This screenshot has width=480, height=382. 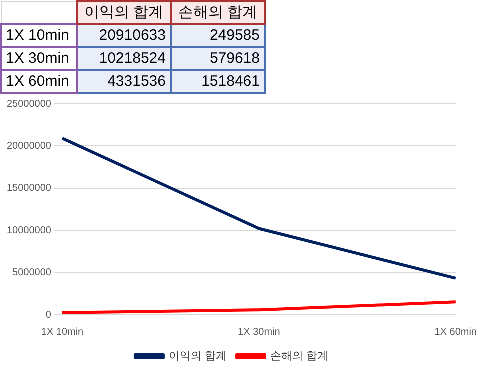 I want to click on data-label: 10218524, so click(x=124, y=58).